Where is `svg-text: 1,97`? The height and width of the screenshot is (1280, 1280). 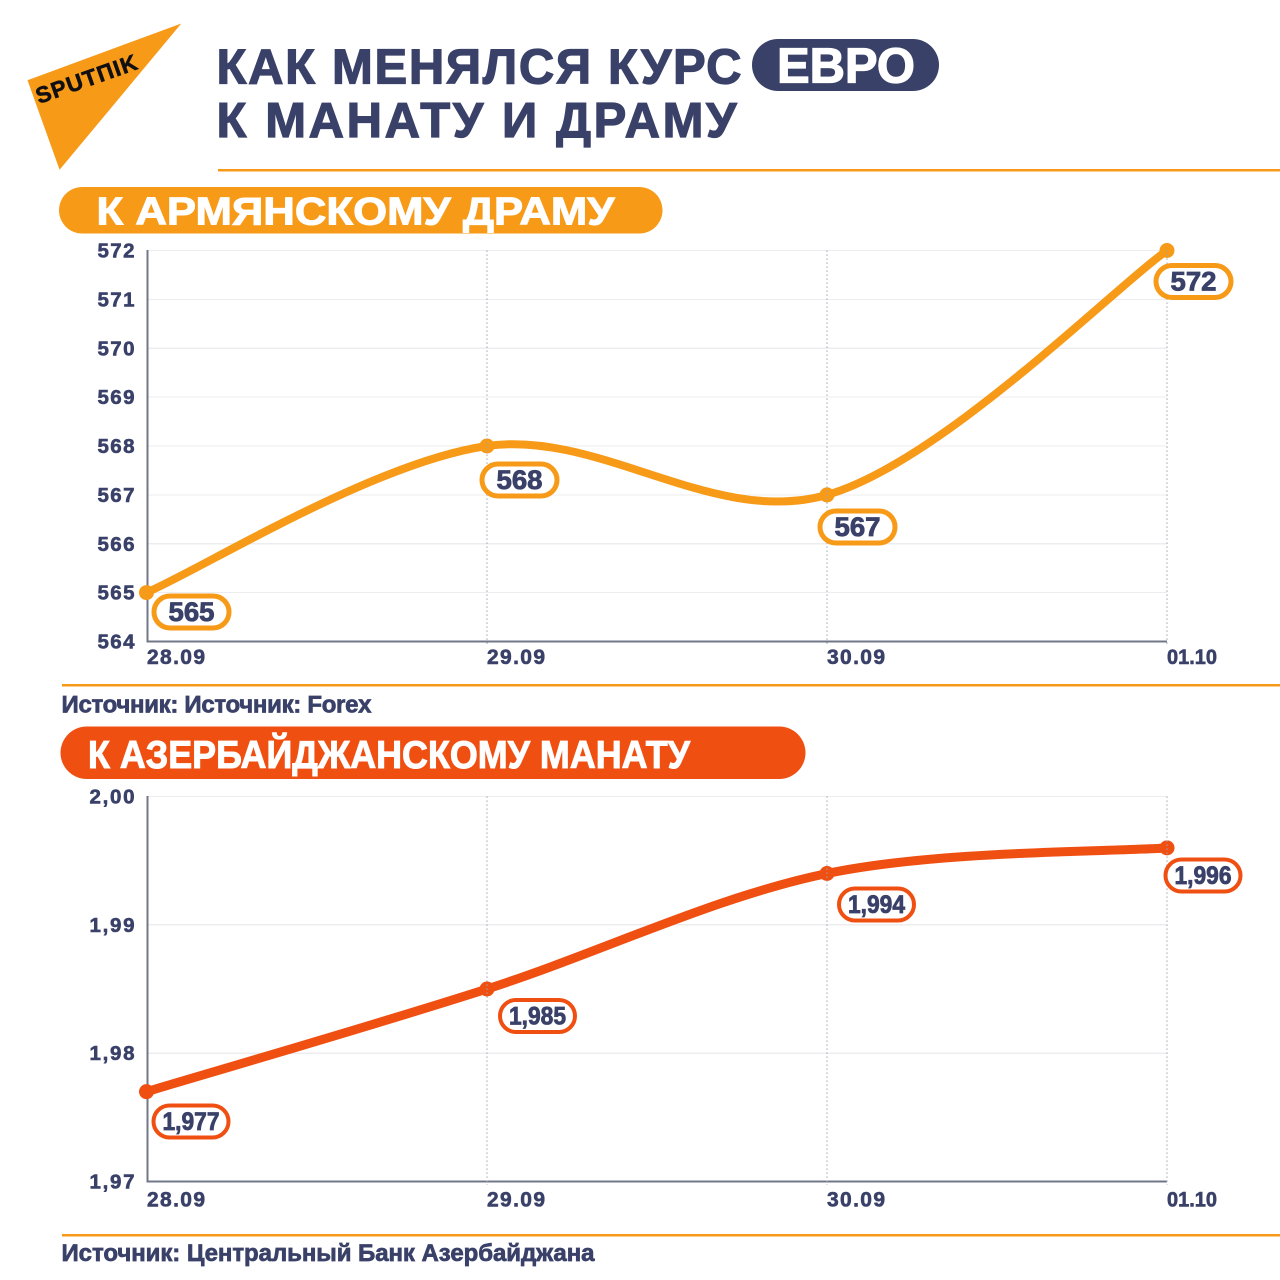
svg-text: 1,97 is located at coordinates (112, 1182).